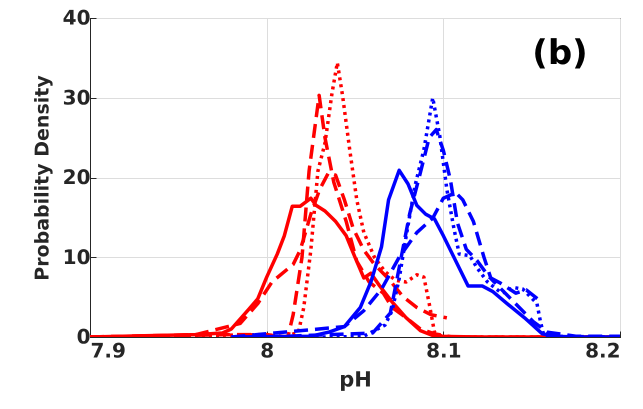 The image size is (643, 409). Describe the element at coordinates (76, 256) in the screenshot. I see `y-tick-label: 10` at that location.